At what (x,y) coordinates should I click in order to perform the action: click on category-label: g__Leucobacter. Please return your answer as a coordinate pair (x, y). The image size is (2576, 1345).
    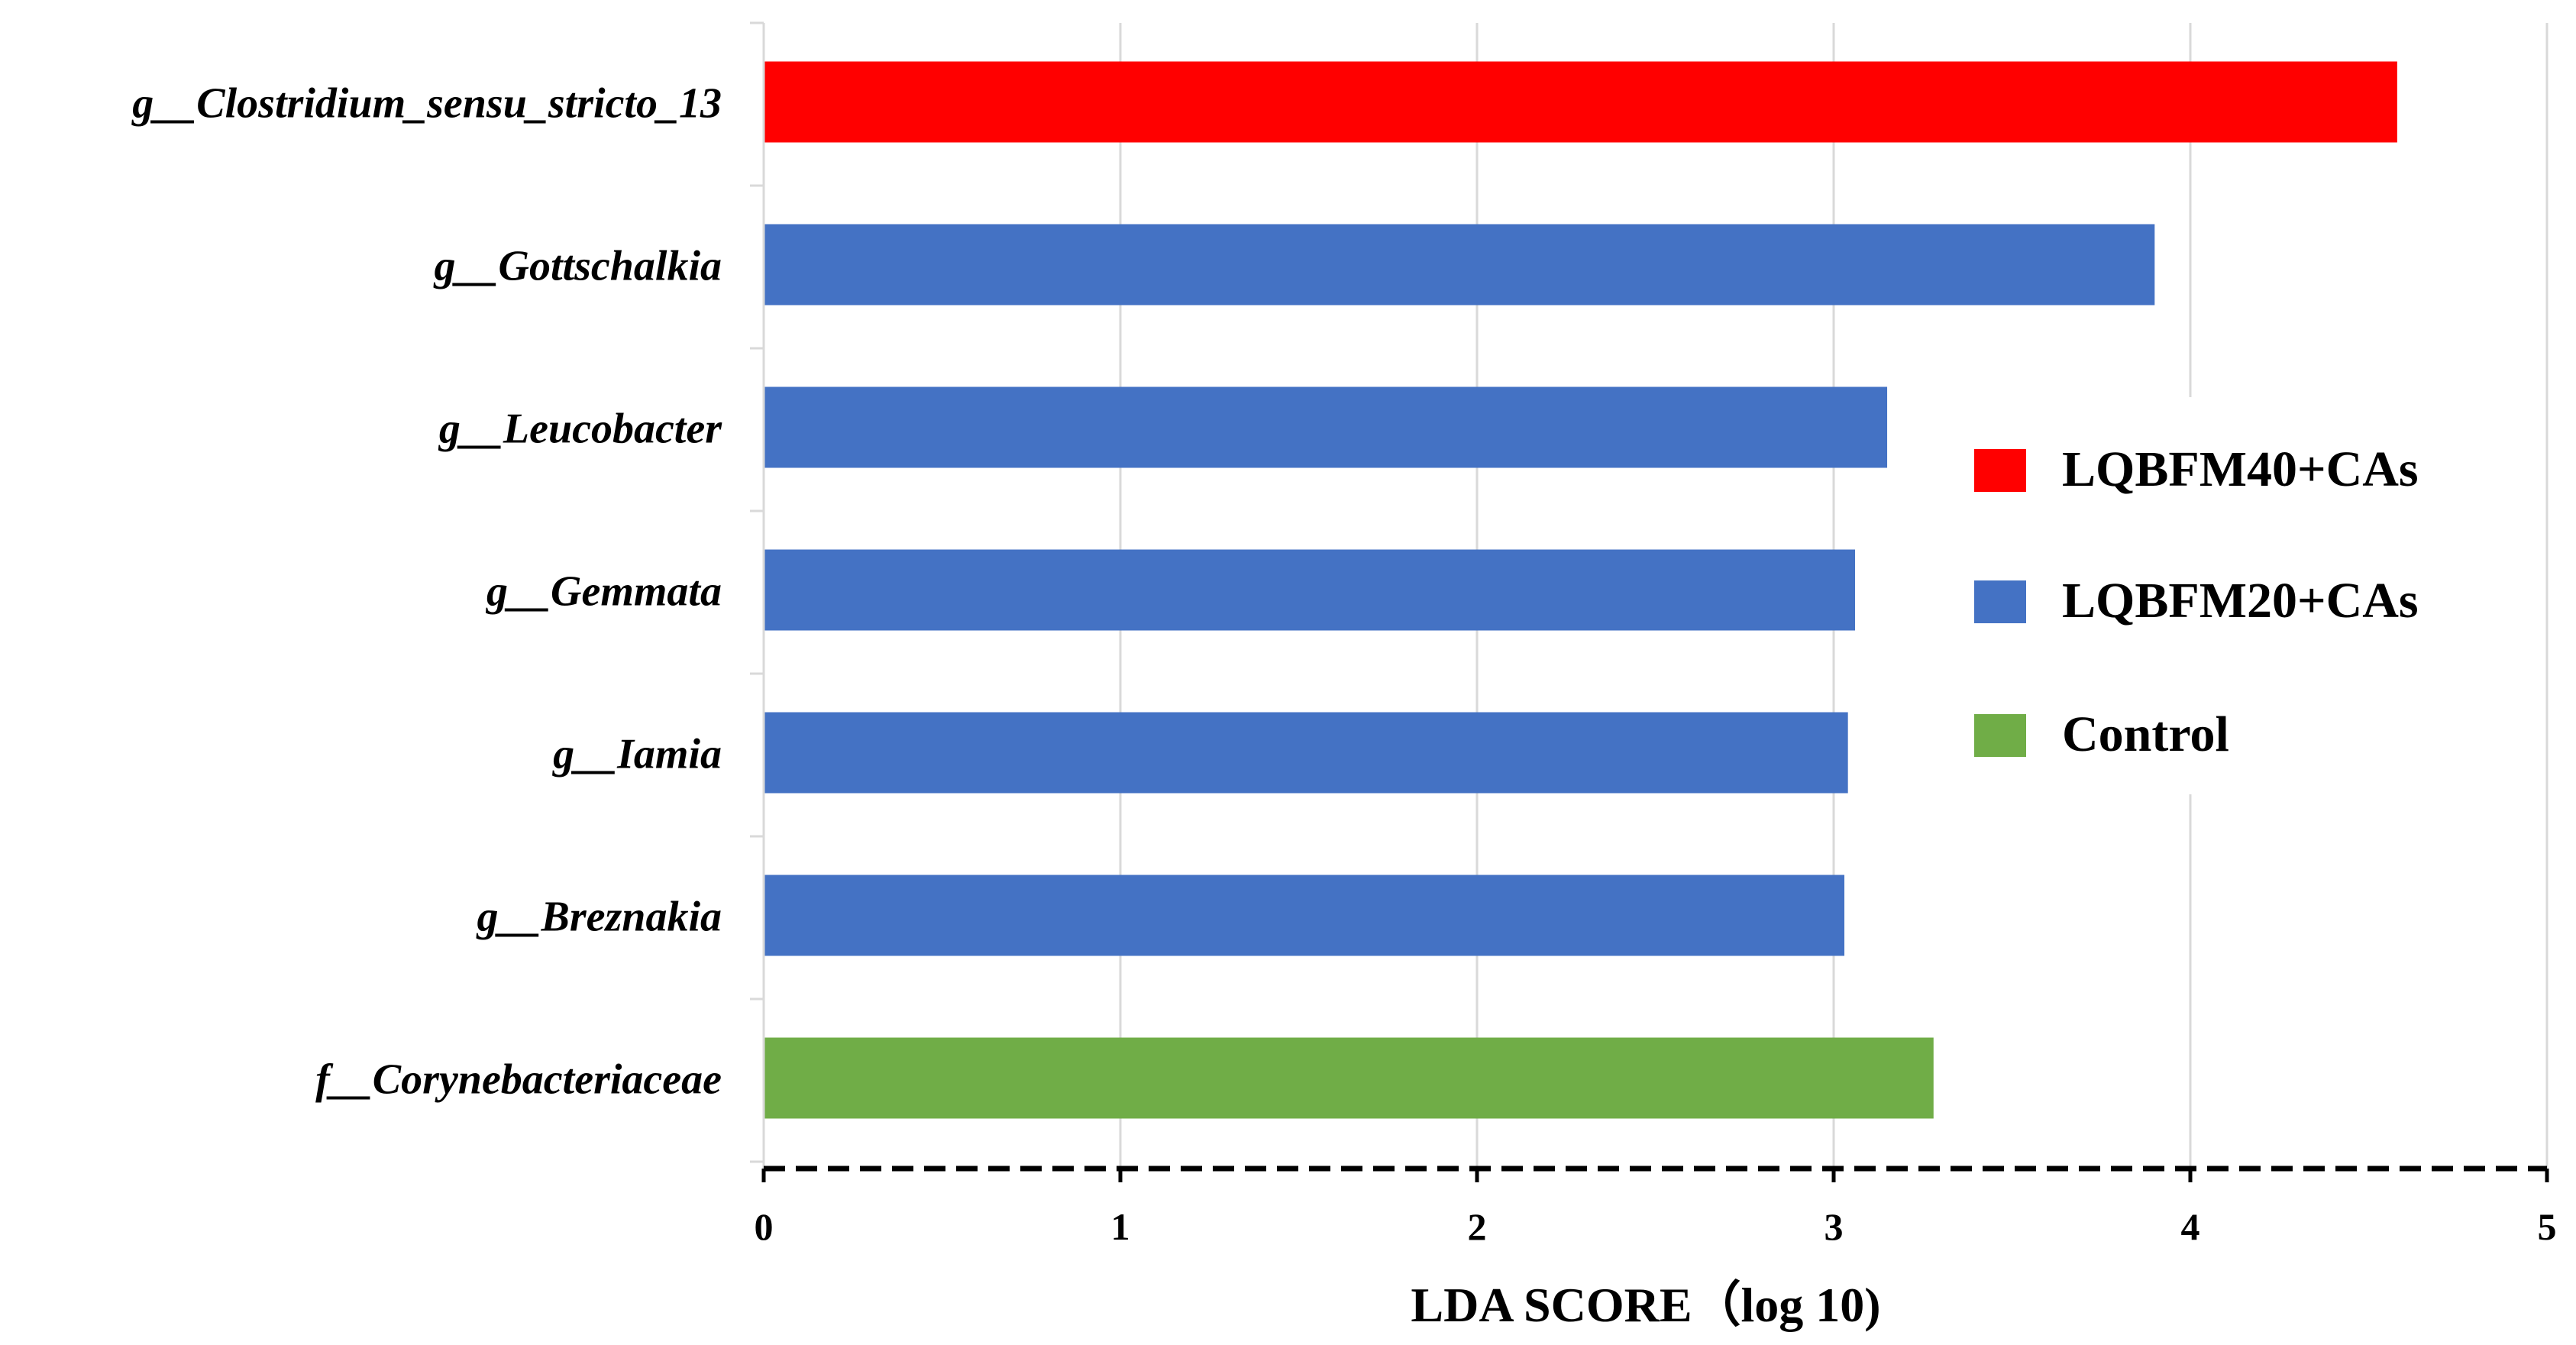
    Looking at the image, I should click on (580, 430).